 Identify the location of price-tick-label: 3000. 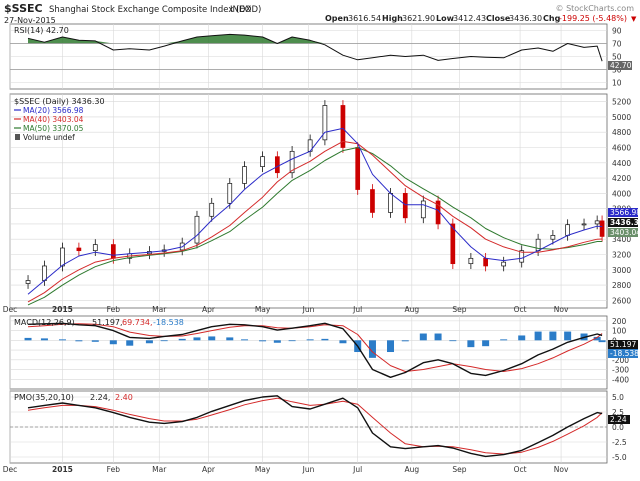
(621, 270).